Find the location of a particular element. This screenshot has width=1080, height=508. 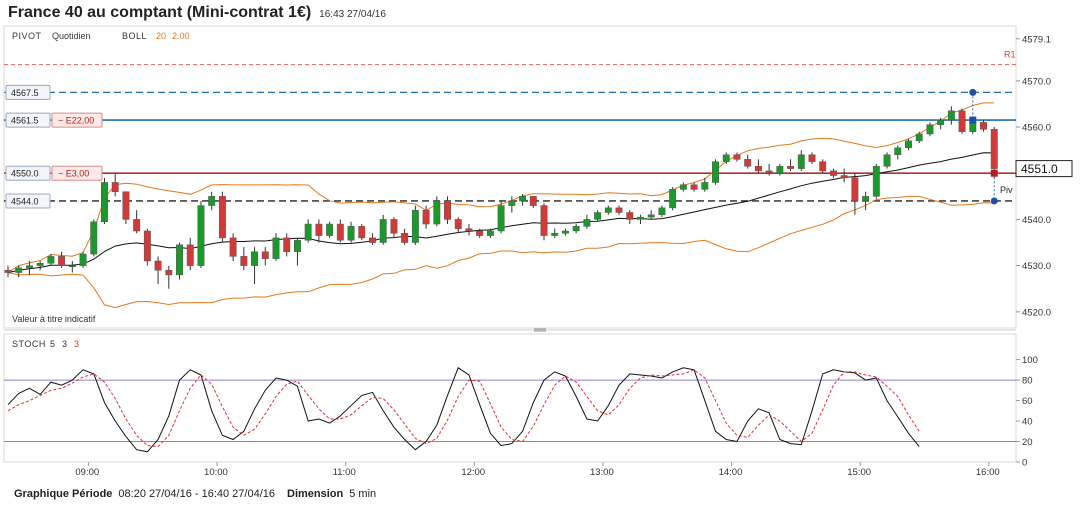

stoch-tick-label: 0 is located at coordinates (1024, 463).